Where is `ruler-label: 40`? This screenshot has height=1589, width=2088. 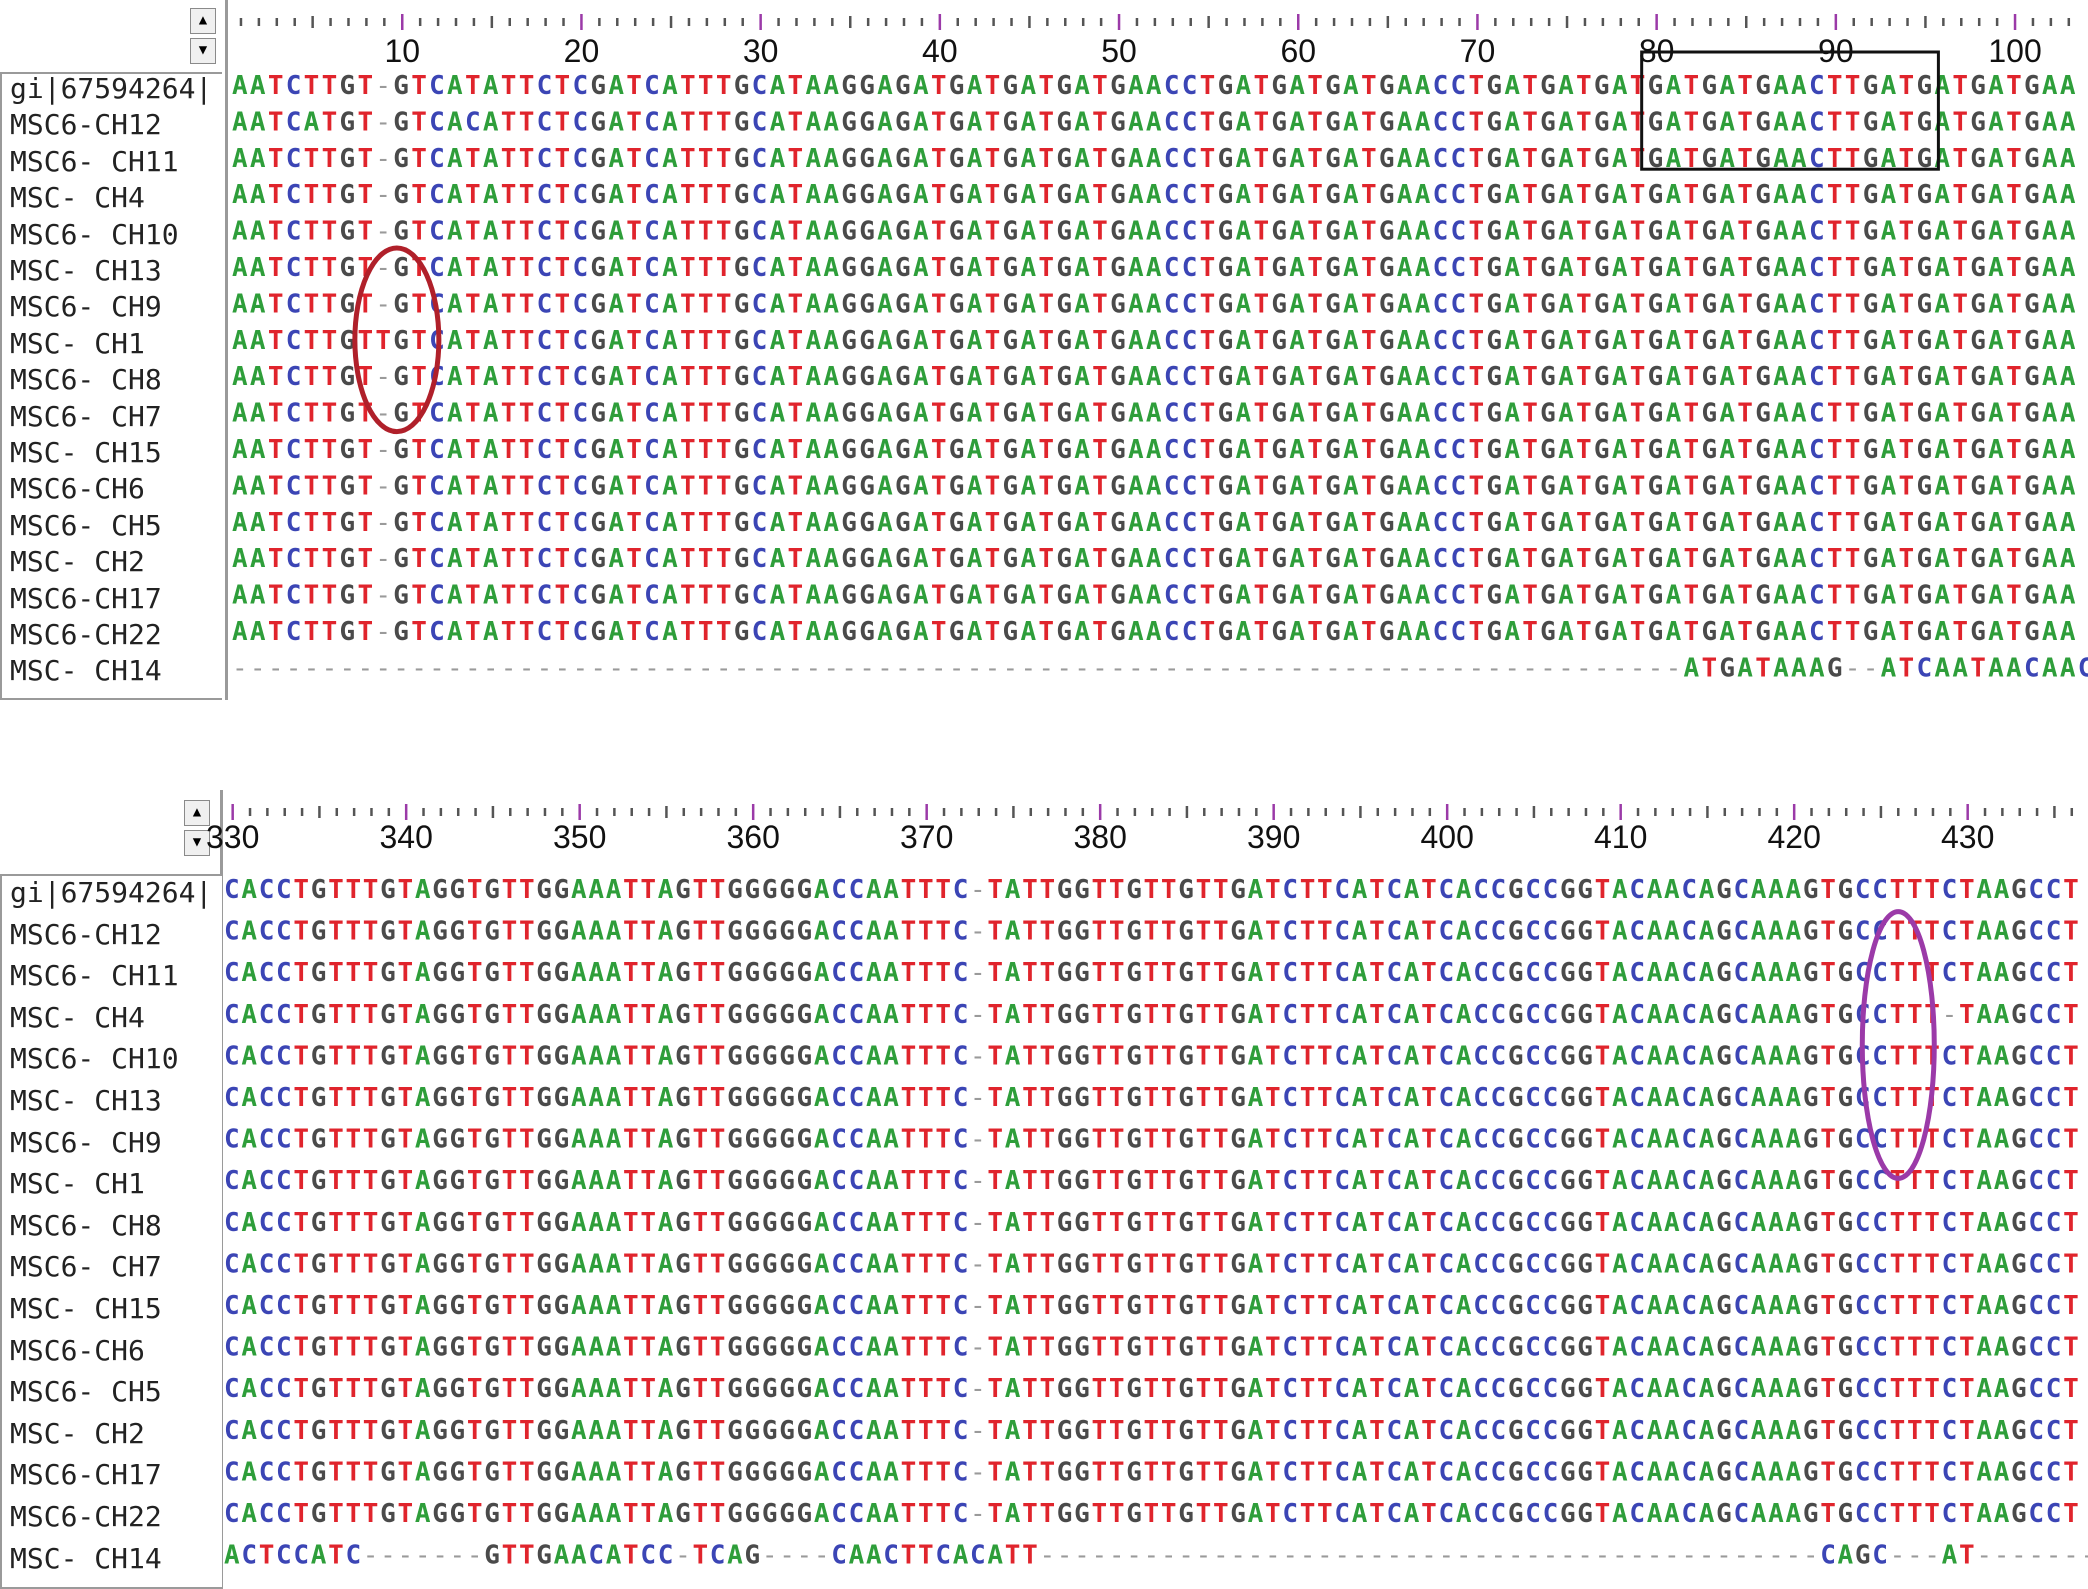 ruler-label: 40 is located at coordinates (940, 51).